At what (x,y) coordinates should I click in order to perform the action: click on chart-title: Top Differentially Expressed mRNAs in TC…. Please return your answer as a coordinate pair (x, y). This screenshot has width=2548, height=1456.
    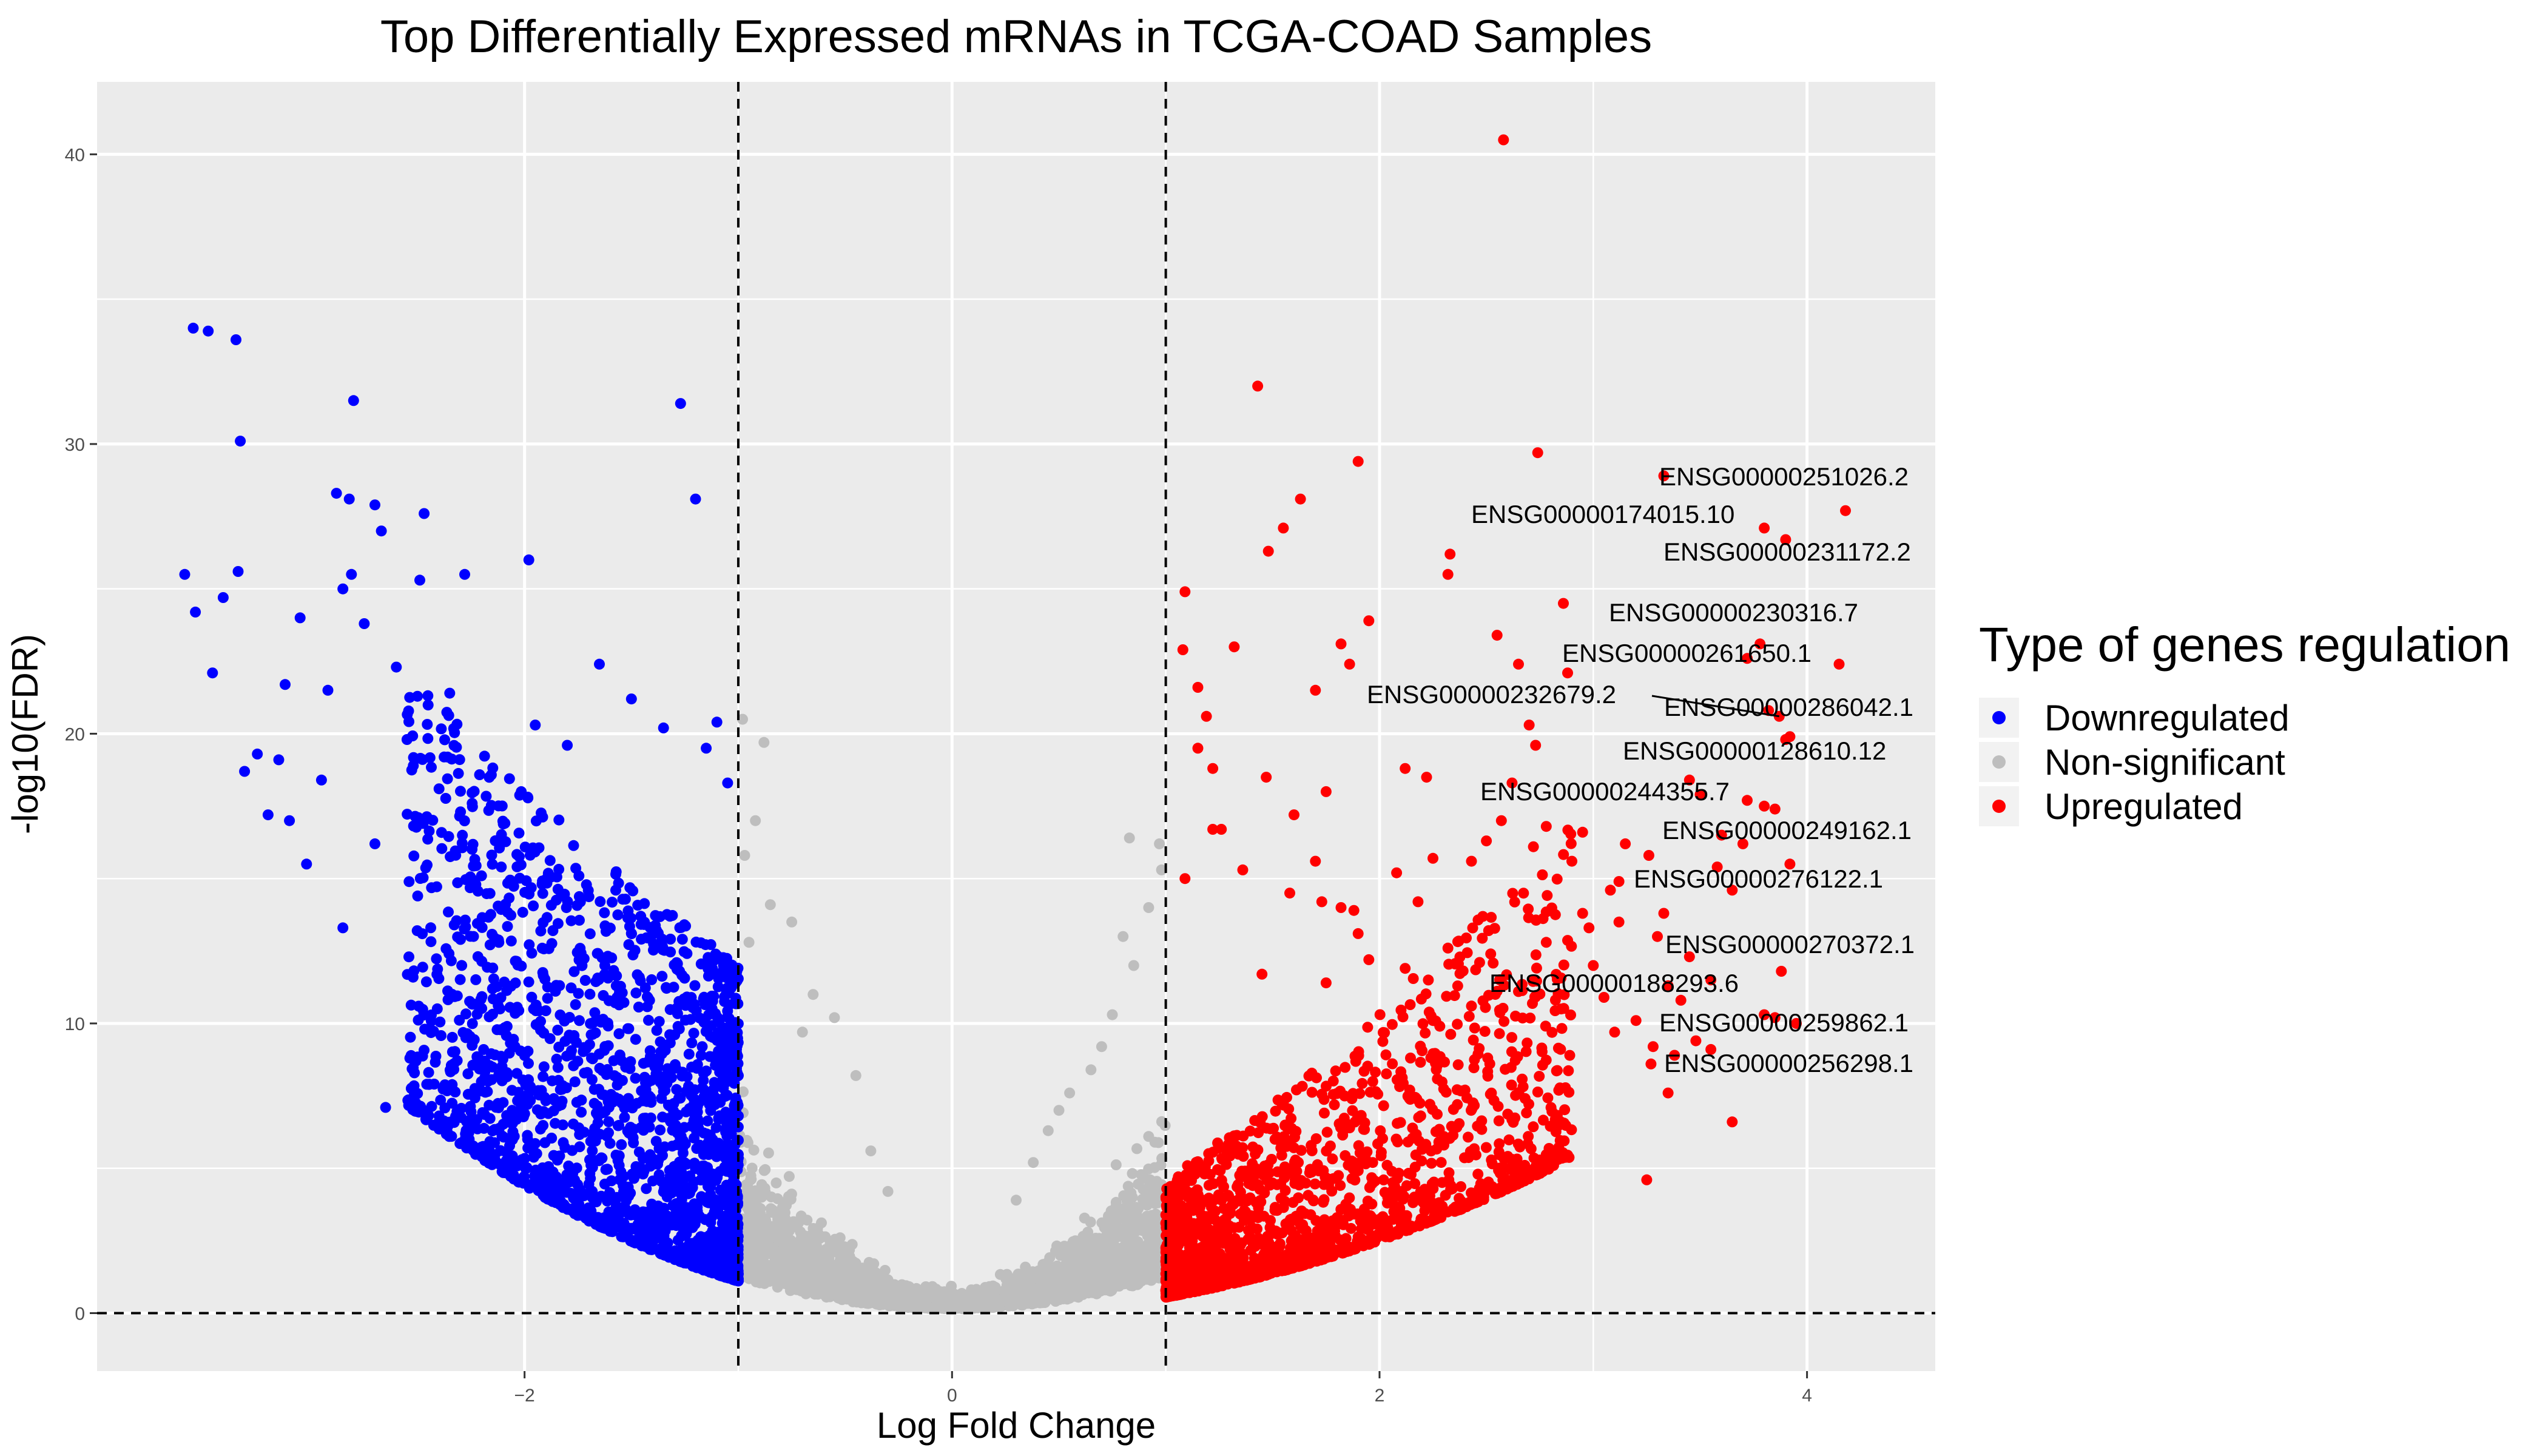
    Looking at the image, I should click on (1016, 36).